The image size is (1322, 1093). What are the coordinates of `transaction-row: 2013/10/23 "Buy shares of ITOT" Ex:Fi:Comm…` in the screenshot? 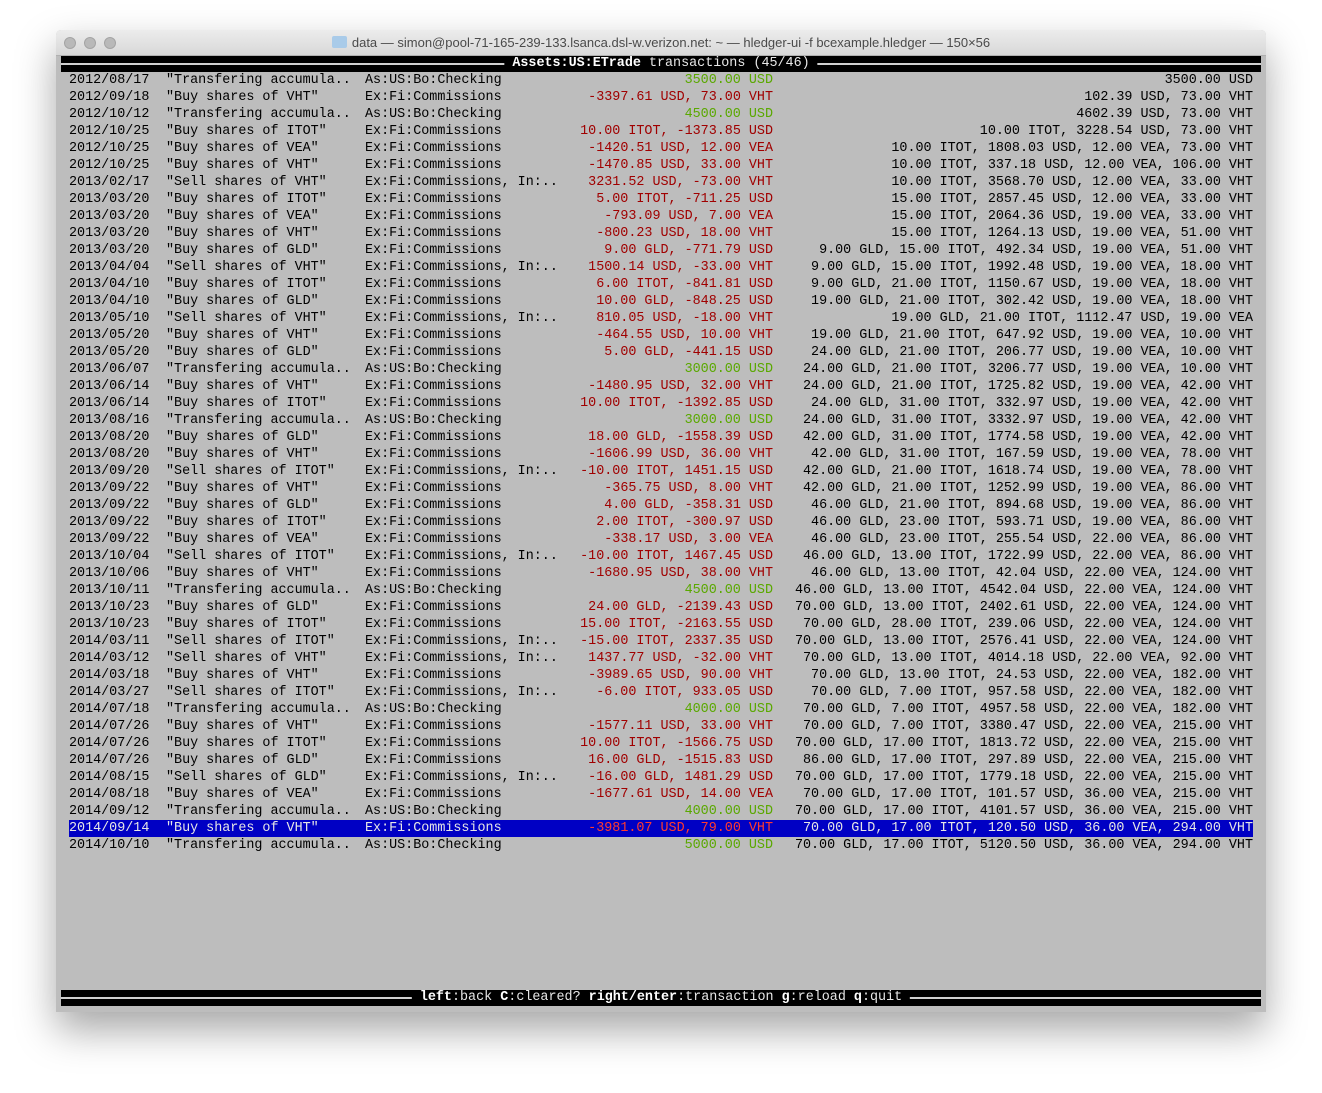 It's located at (661, 624).